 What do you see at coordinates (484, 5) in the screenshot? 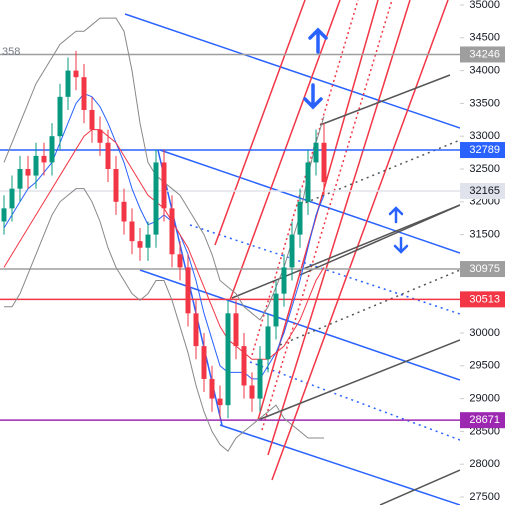
I see `y-tick-label: 35000` at bounding box center [484, 5].